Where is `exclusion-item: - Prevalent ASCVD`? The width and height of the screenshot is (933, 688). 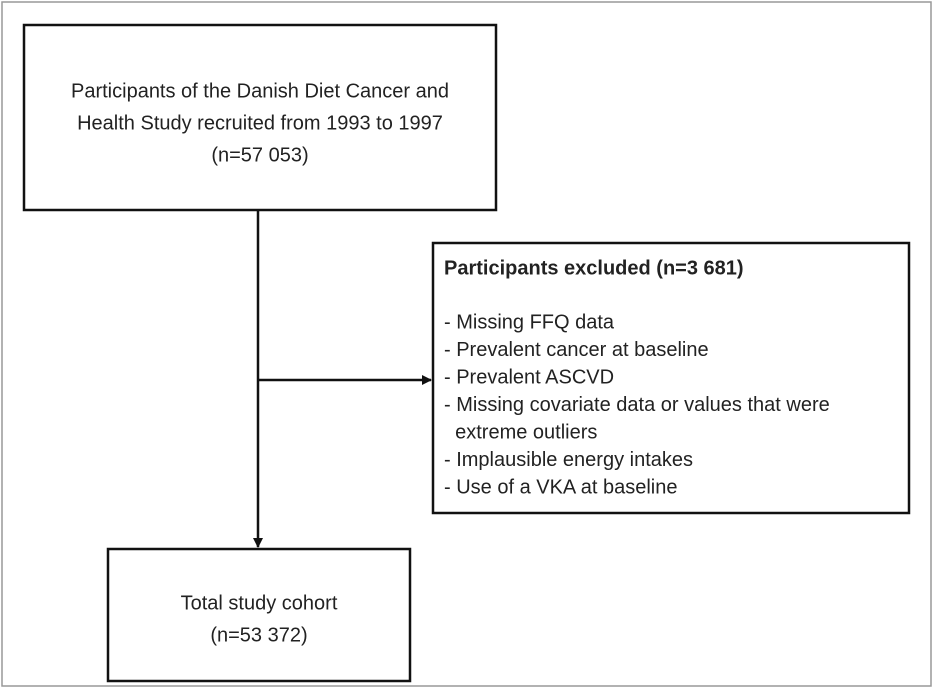 exclusion-item: - Prevalent ASCVD is located at coordinates (529, 377).